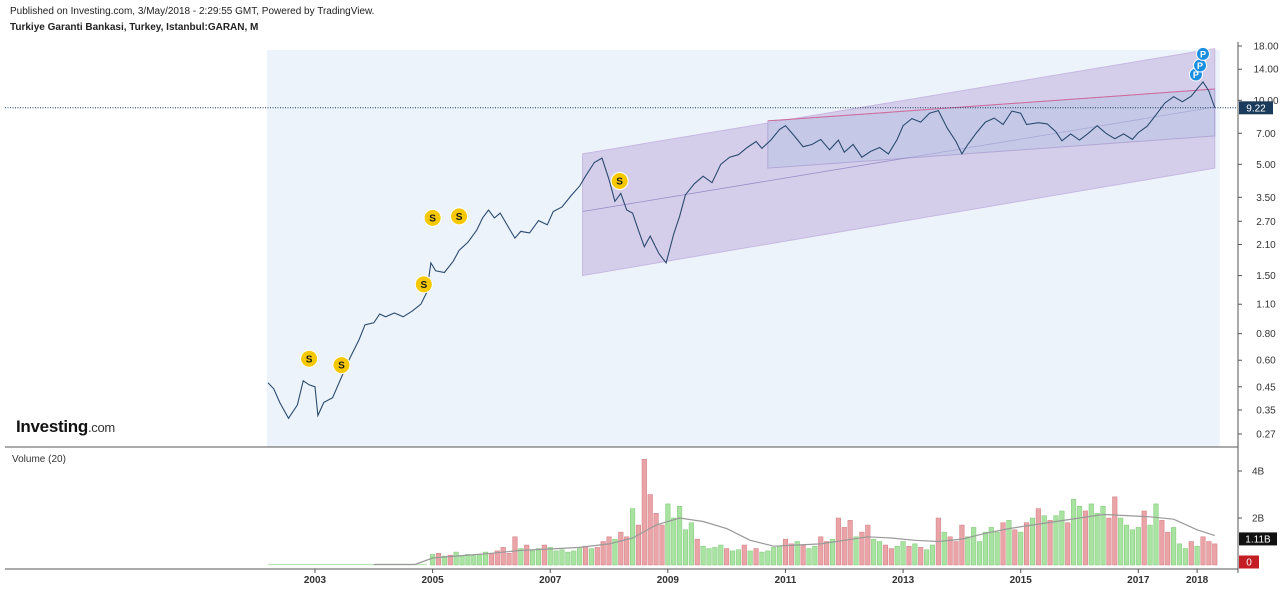 The width and height of the screenshot is (1280, 589). Describe the element at coordinates (794, 540) in the screenshot. I see `volume-moving-average` at that location.